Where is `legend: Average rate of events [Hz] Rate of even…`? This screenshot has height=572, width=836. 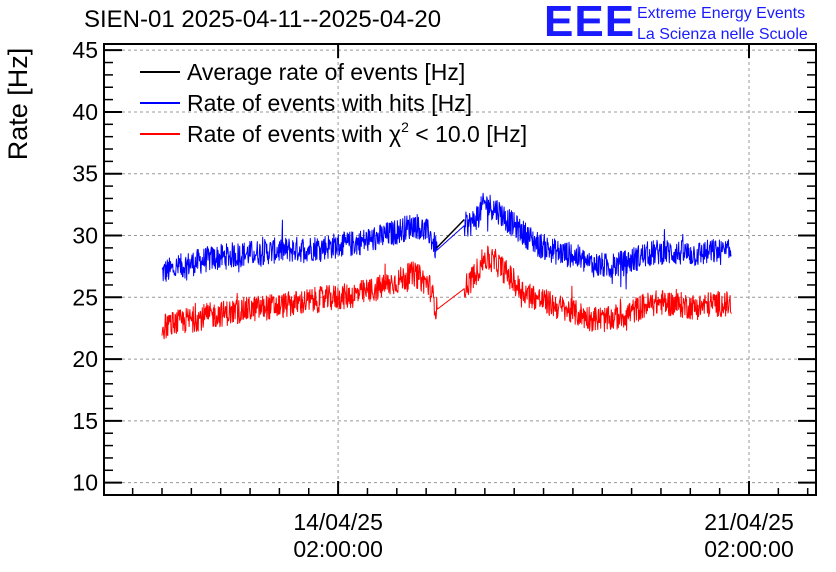 legend: Average rate of events [Hz] Rate of even… is located at coordinates (333, 103).